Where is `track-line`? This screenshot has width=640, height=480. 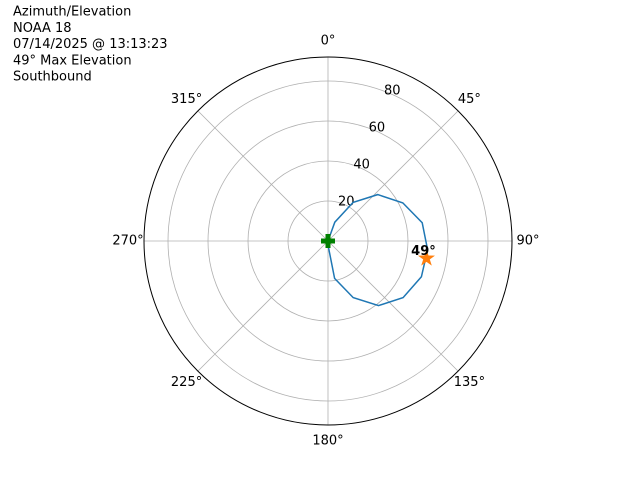
track-line is located at coordinates (378, 250).